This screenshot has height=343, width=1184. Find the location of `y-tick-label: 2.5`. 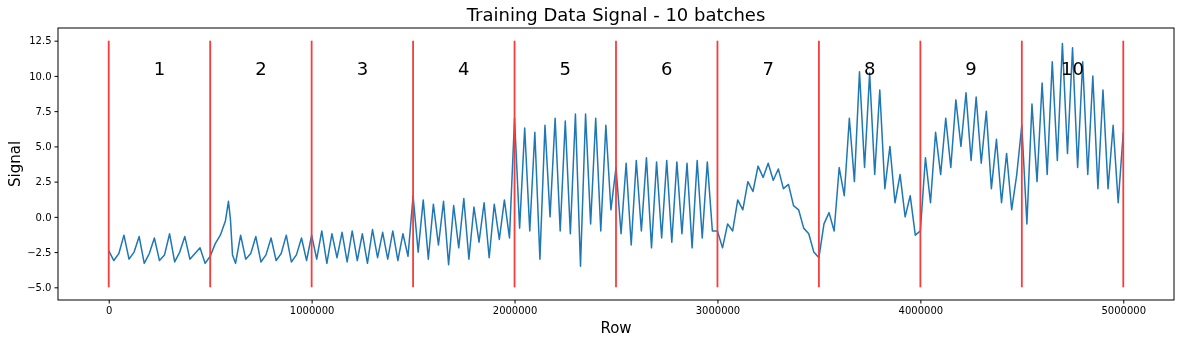

y-tick-label: 2.5 is located at coordinates (43, 182).